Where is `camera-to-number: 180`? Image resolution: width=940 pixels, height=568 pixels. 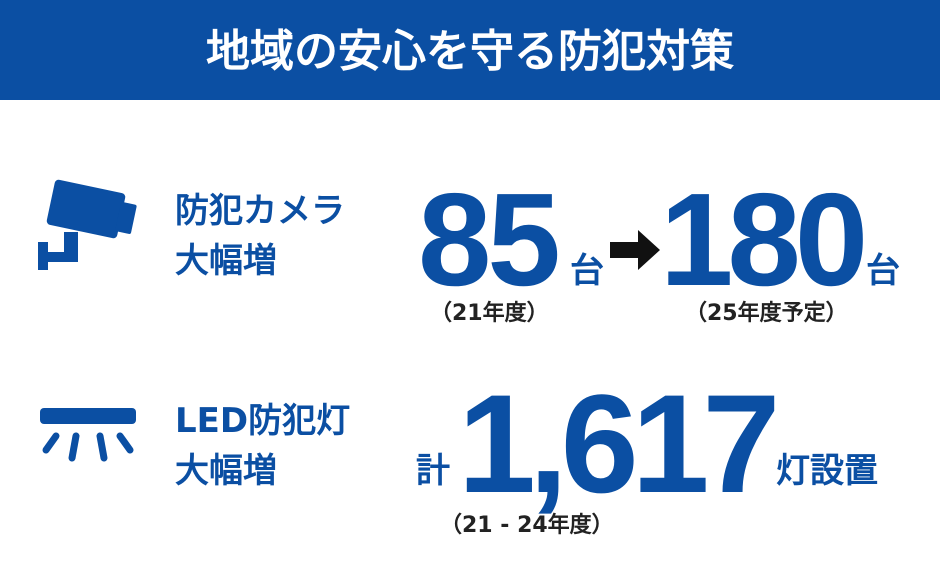
camera-to-number: 180 is located at coordinates (761, 239).